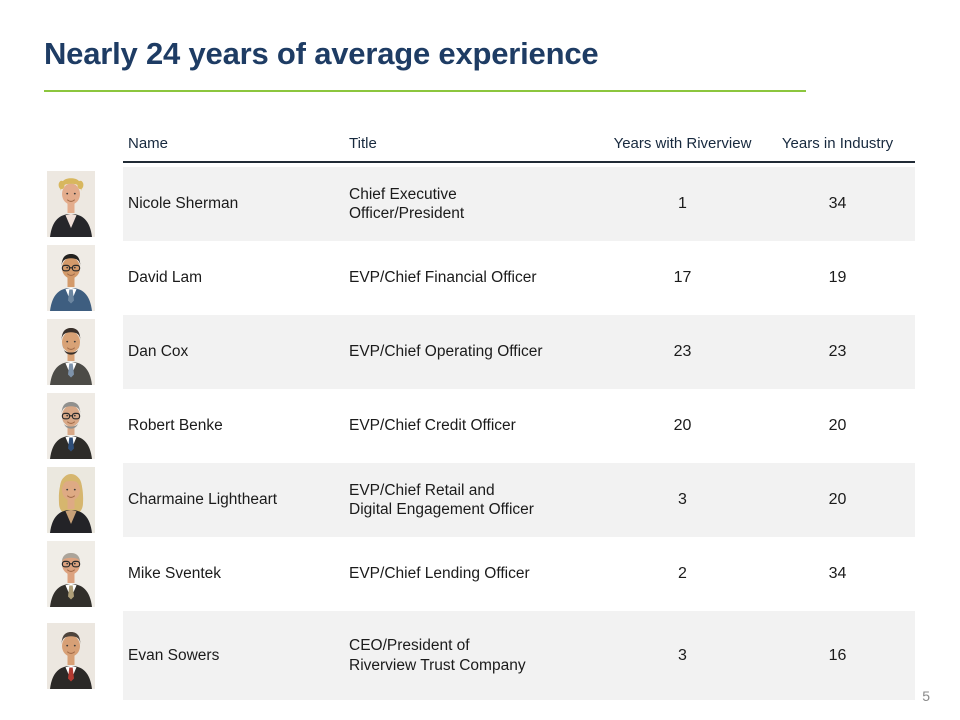 The height and width of the screenshot is (720, 960). I want to click on years-in-industry-value: 16, so click(837, 655).